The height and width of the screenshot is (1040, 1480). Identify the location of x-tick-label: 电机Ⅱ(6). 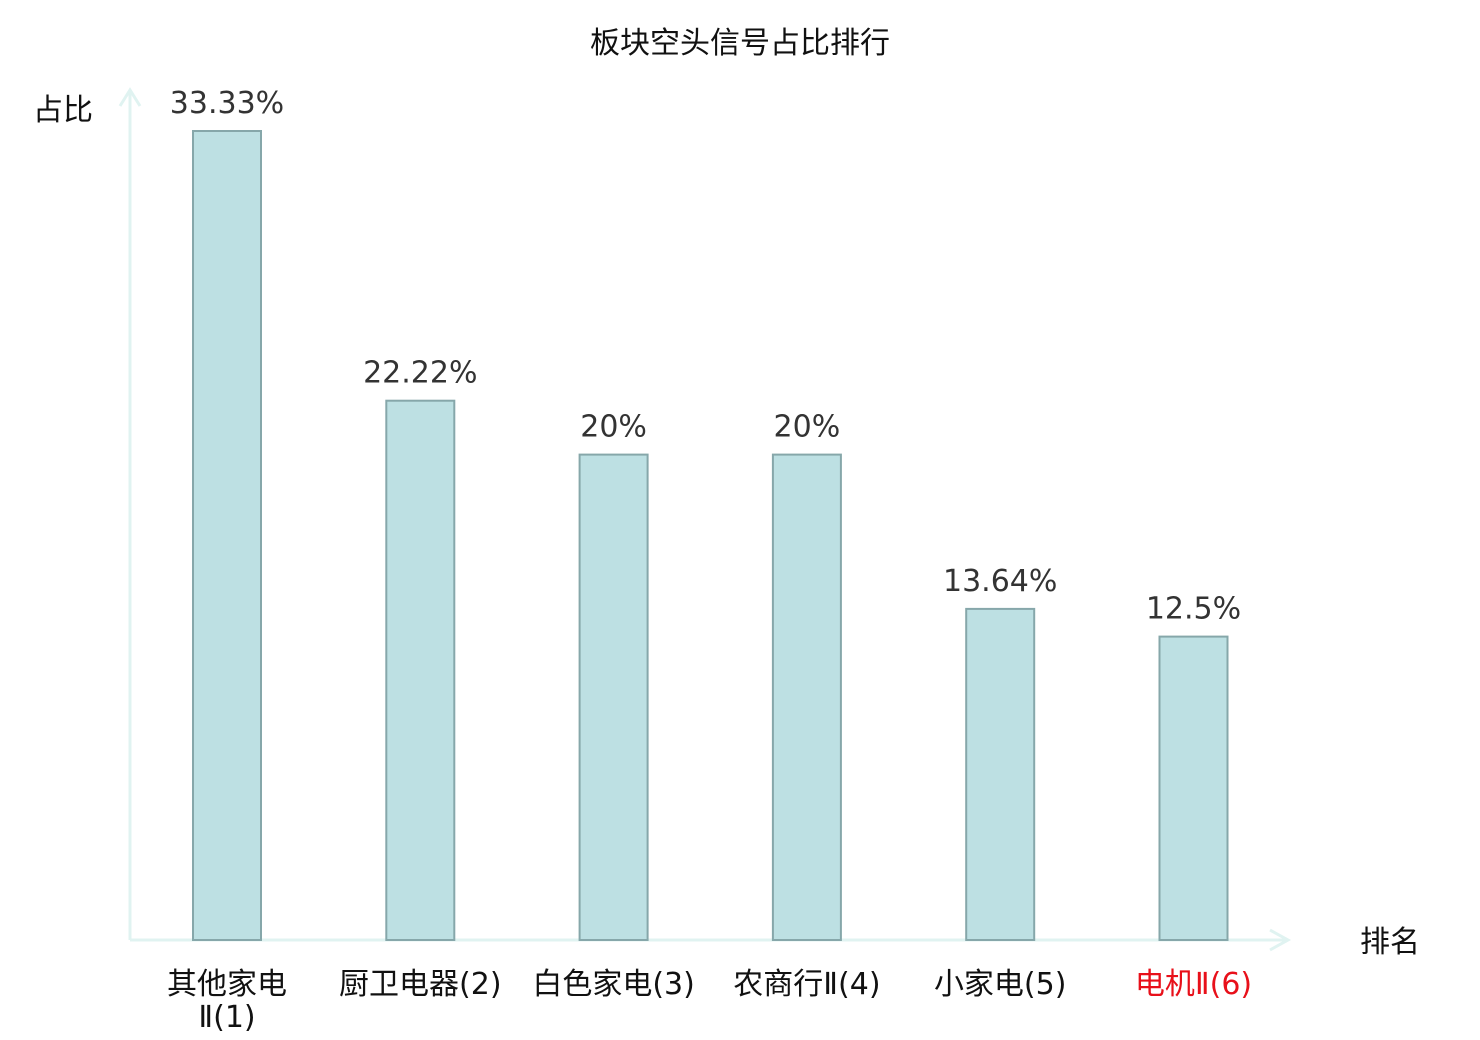
(1193, 984).